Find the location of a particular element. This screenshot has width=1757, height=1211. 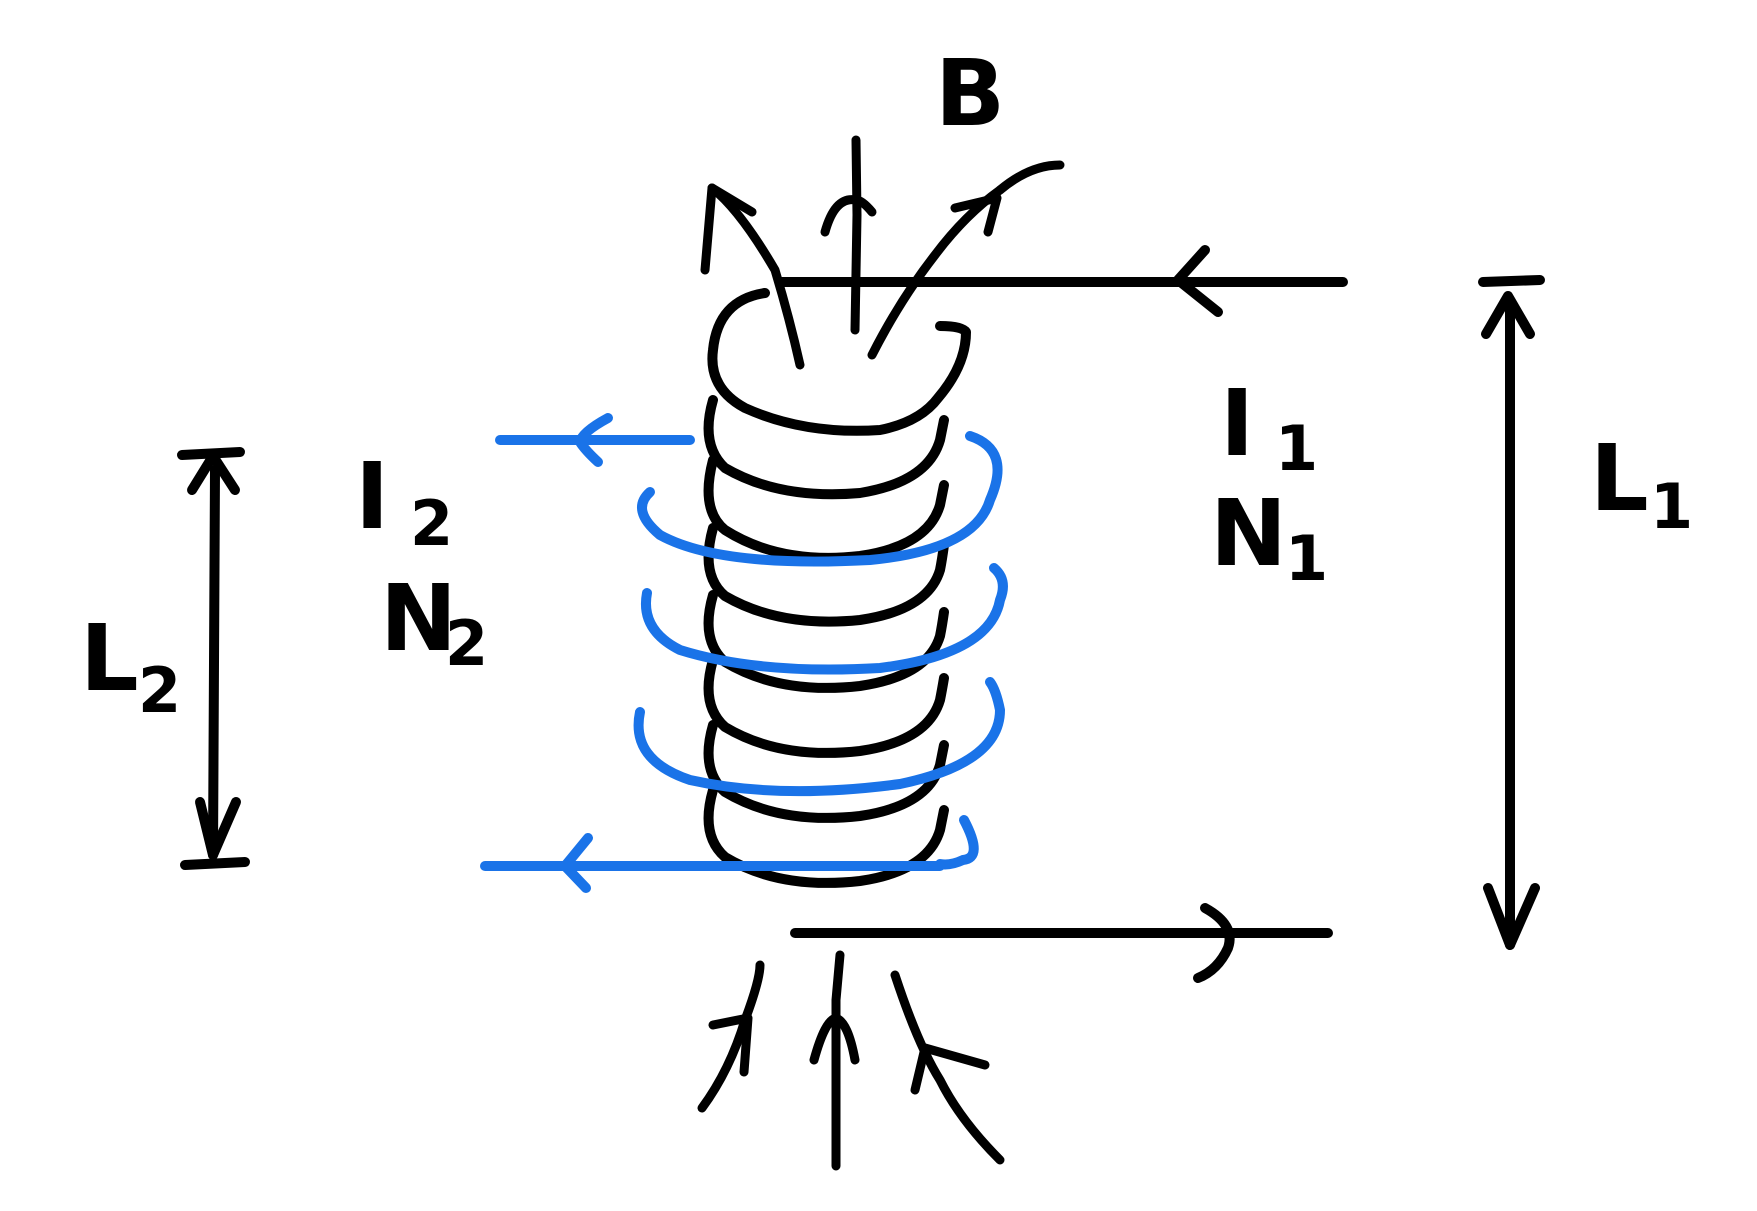

field-lines-bottom is located at coordinates (851, 1060).